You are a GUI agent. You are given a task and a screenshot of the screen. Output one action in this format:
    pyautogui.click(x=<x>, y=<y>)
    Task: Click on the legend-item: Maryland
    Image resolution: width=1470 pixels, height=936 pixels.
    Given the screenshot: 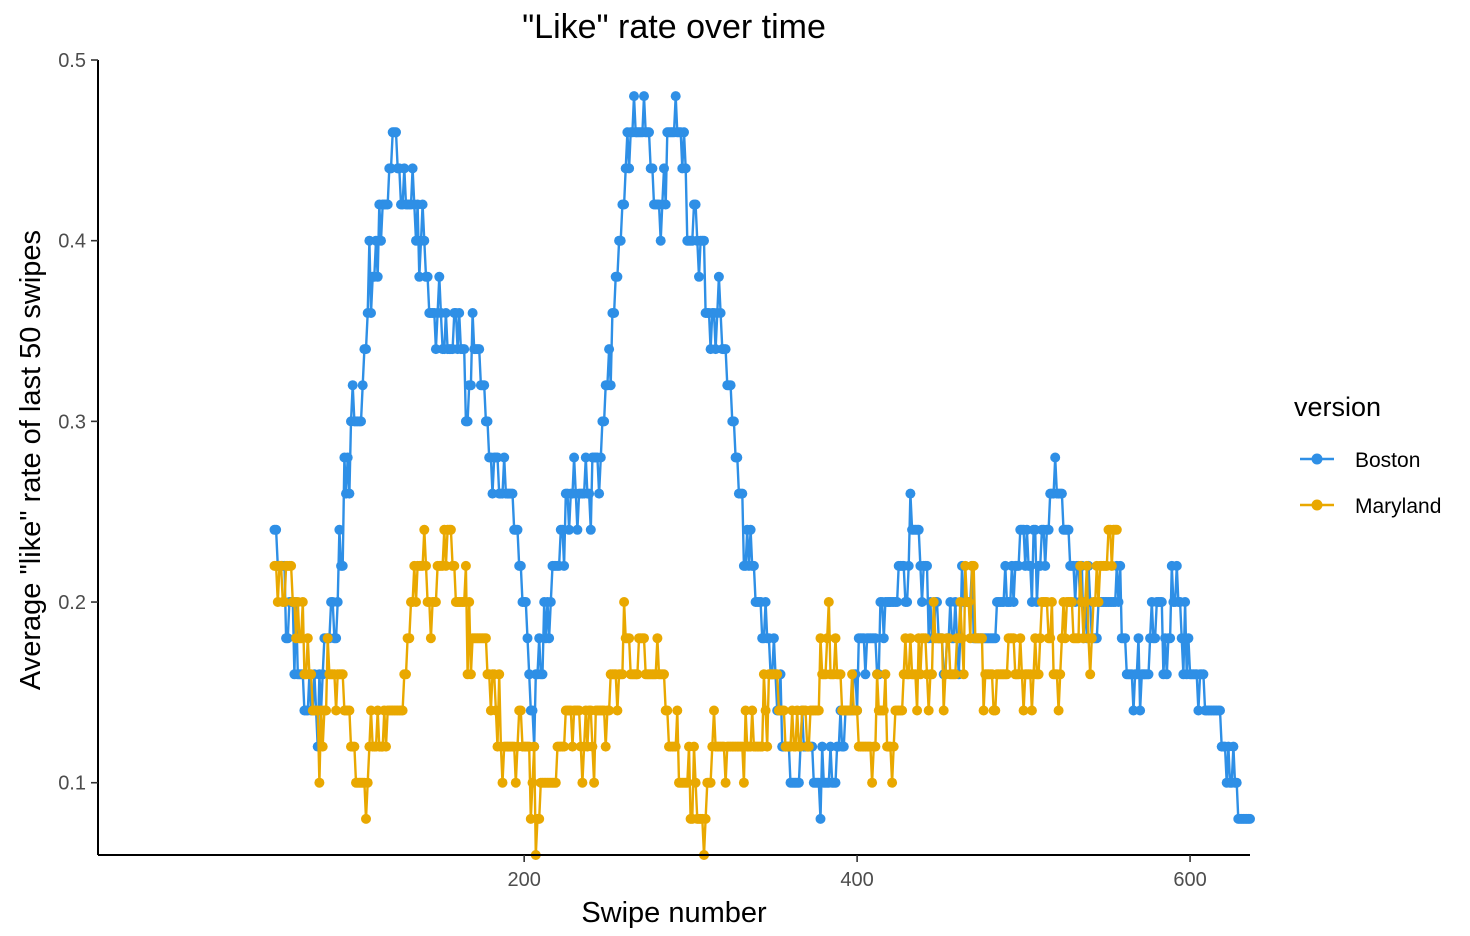 What is the action you would take?
    pyautogui.click(x=1370, y=506)
    